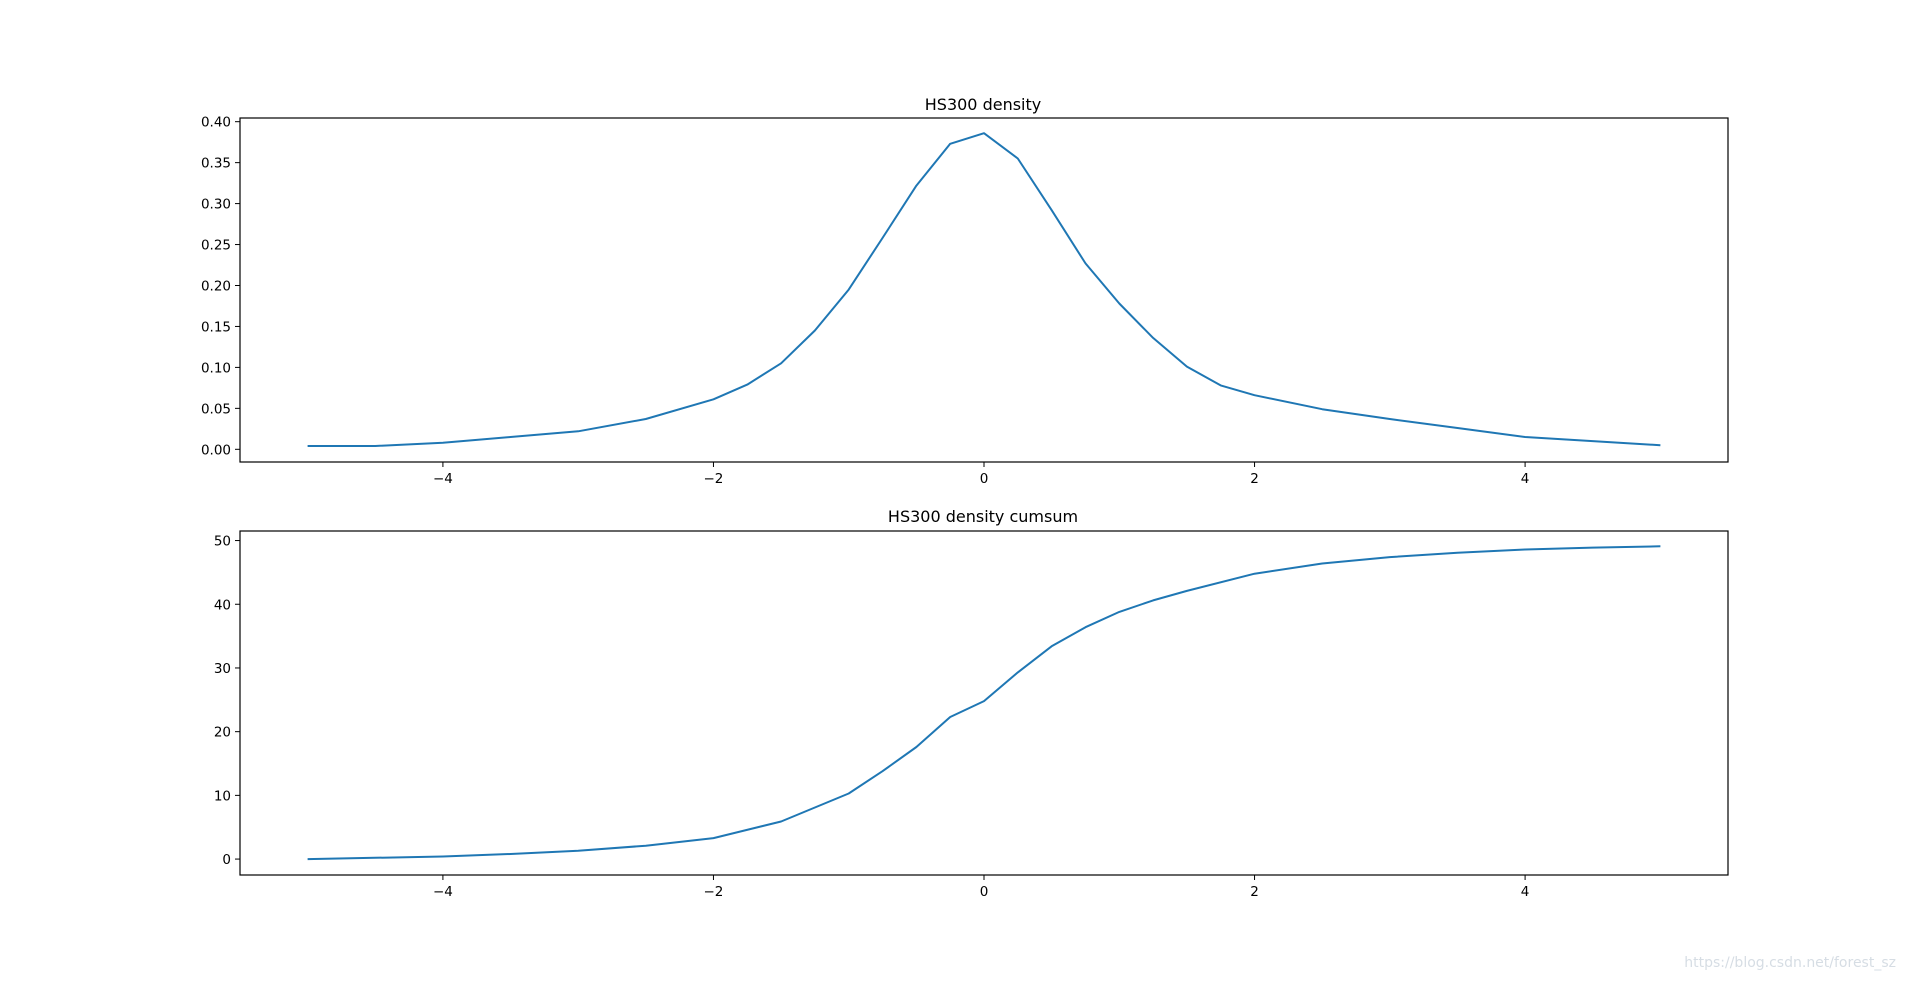  What do you see at coordinates (714, 892) in the screenshot?
I see `cumsum-x-tick-label: −2` at bounding box center [714, 892].